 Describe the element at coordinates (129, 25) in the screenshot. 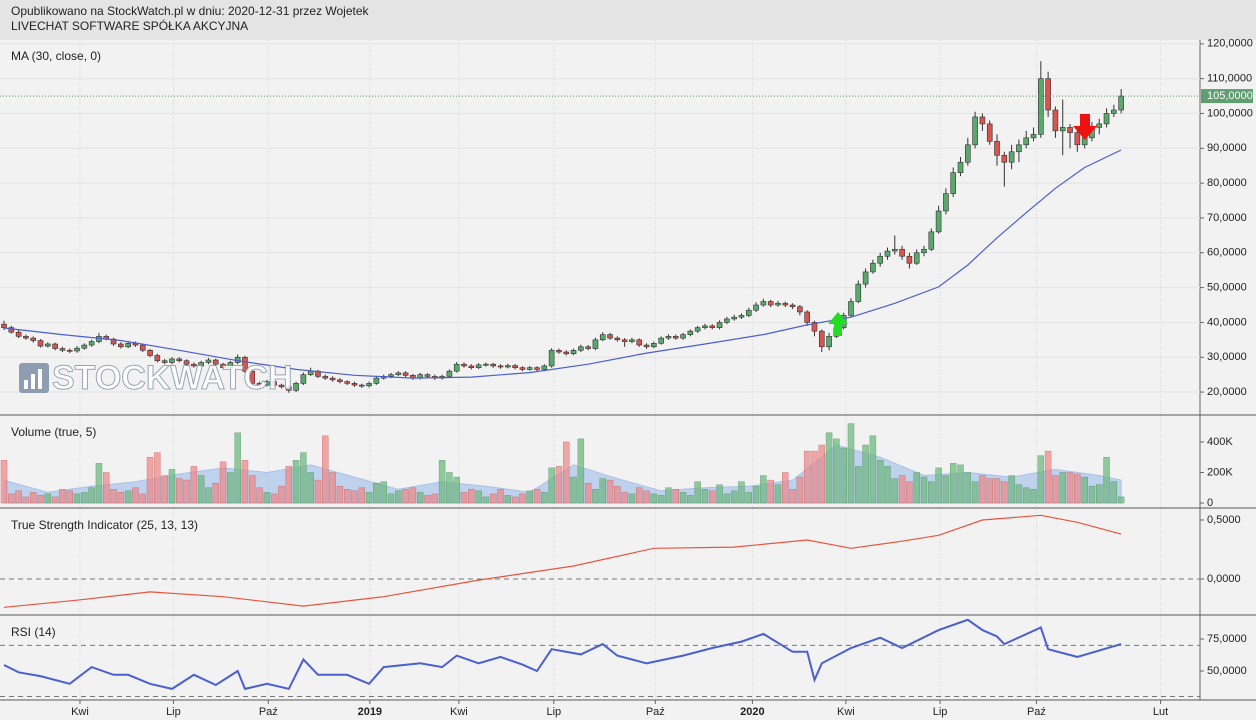

I see `header-line: LIVECHAT SOFTWARE SPÓŁKA AKCYJNA` at that location.